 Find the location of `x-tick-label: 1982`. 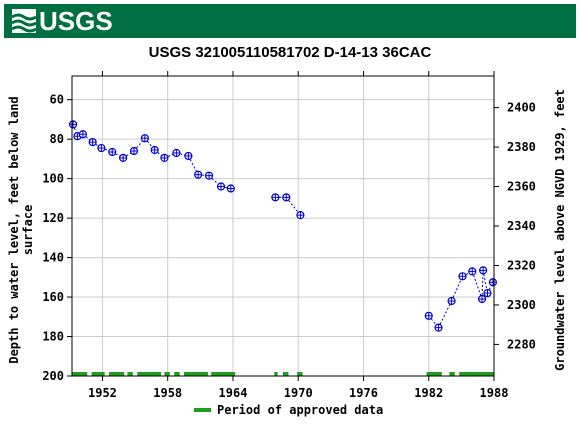

x-tick-label: 1982 is located at coordinates (428, 393).